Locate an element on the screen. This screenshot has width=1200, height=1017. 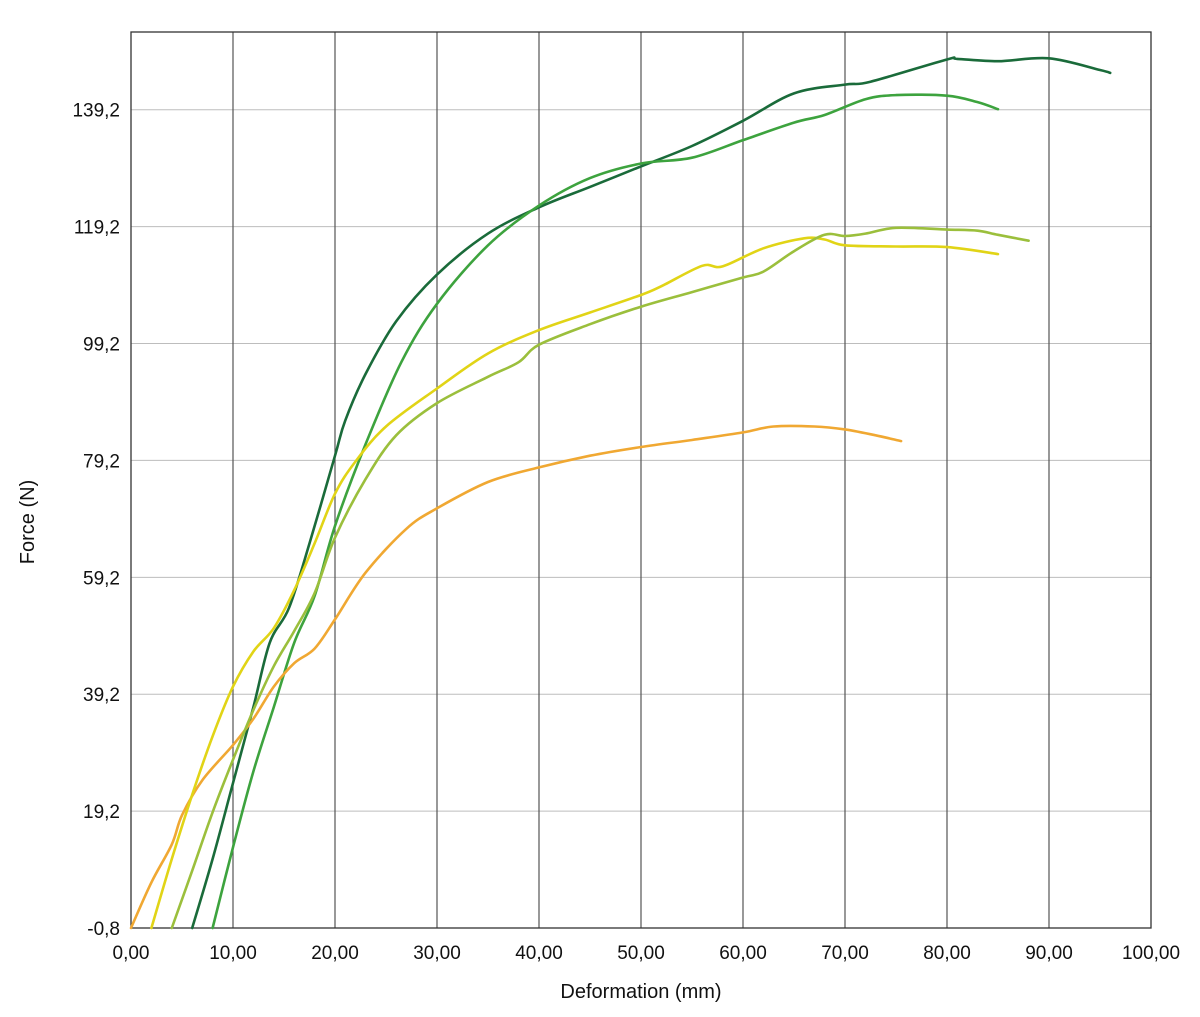
x-tick-label: 0,00 is located at coordinates (131, 953).